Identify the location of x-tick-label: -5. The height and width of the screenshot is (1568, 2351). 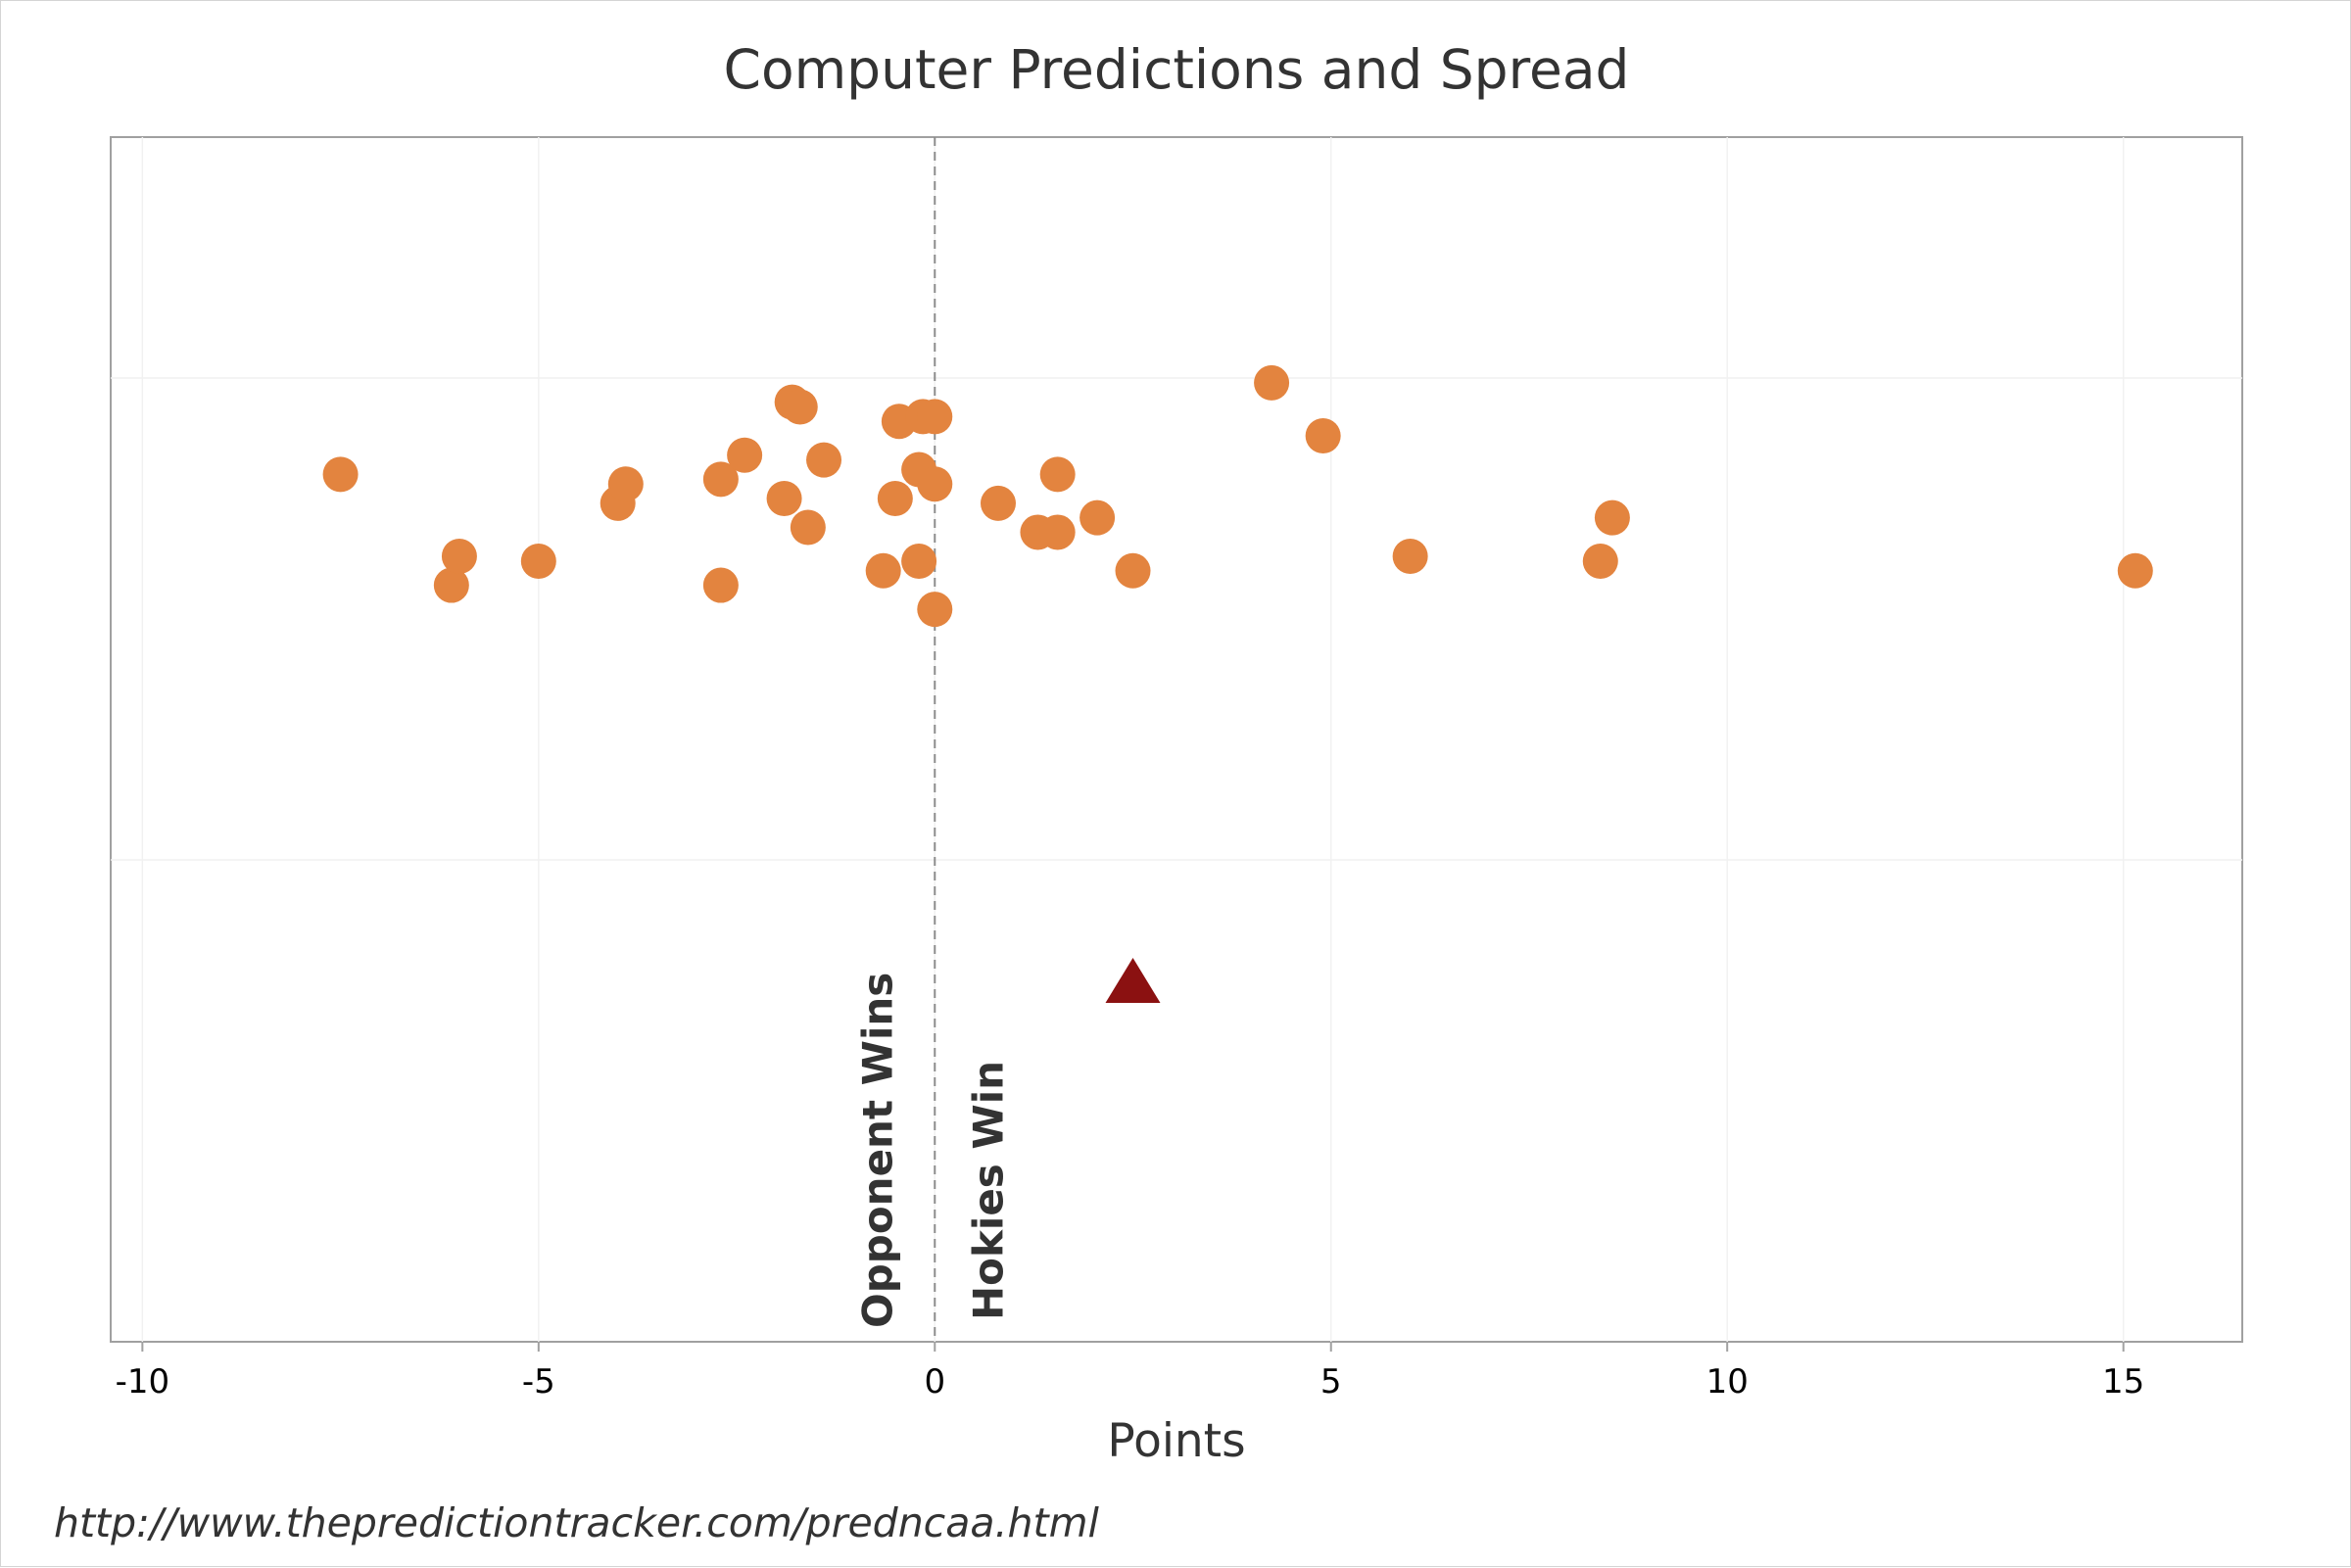
(539, 1382).